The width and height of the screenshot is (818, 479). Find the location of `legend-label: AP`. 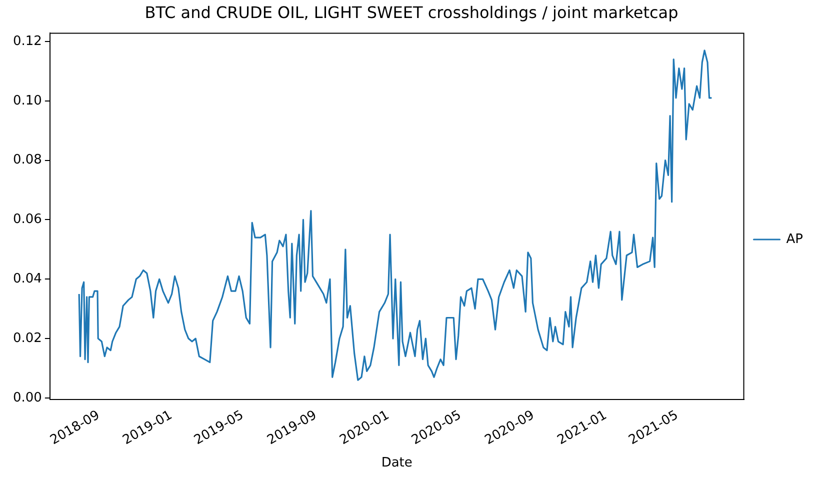

legend-label: AP is located at coordinates (795, 239).